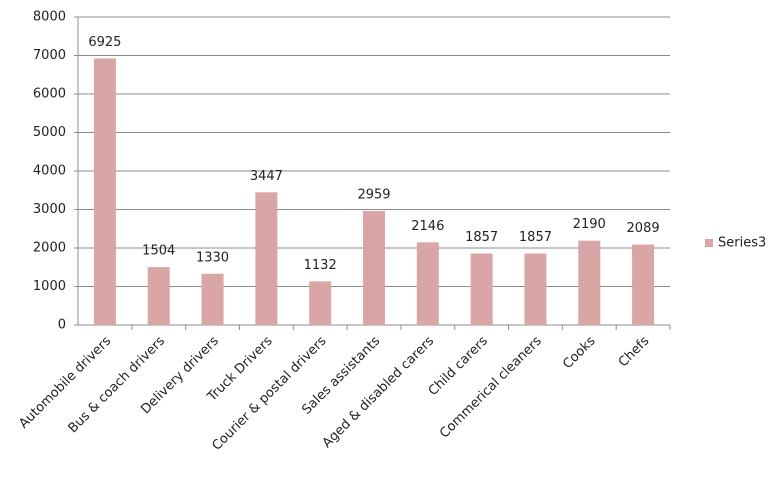 The width and height of the screenshot is (780, 489). Describe the element at coordinates (320, 265) in the screenshot. I see `data-label: 1132` at that location.